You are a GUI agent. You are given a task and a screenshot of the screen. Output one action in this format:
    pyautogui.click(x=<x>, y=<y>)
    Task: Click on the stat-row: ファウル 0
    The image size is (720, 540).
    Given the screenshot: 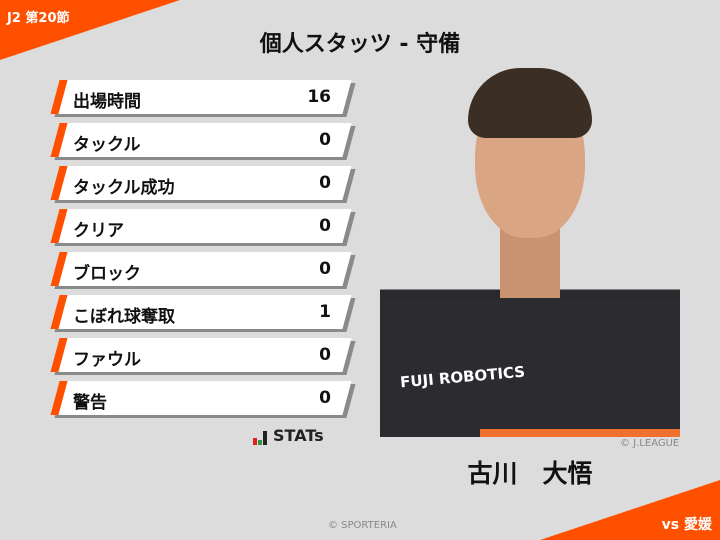 What is the action you would take?
    pyautogui.click(x=203, y=356)
    